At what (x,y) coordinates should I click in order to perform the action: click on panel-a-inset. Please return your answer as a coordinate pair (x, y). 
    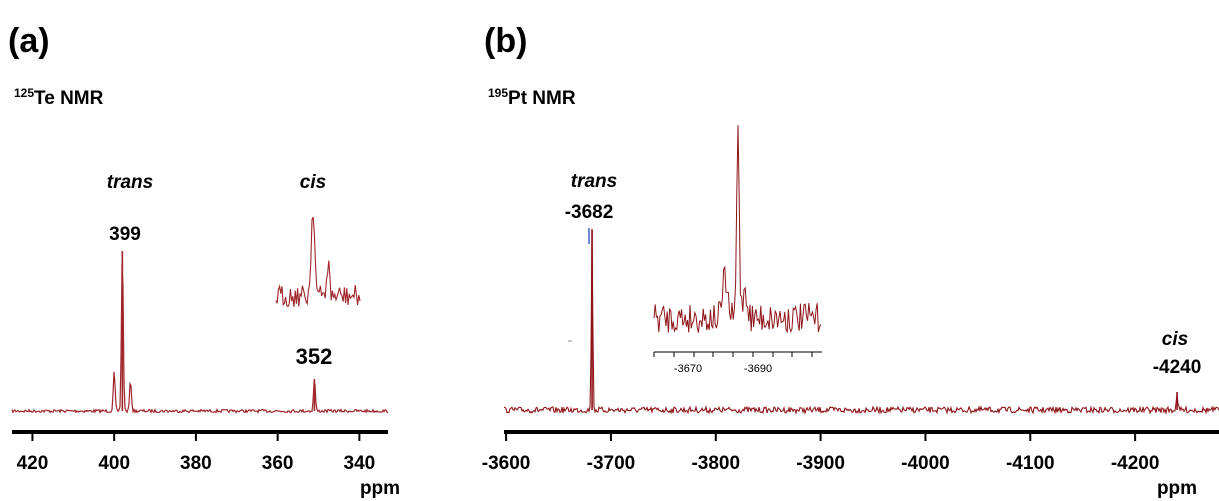
    Looking at the image, I should click on (318, 262).